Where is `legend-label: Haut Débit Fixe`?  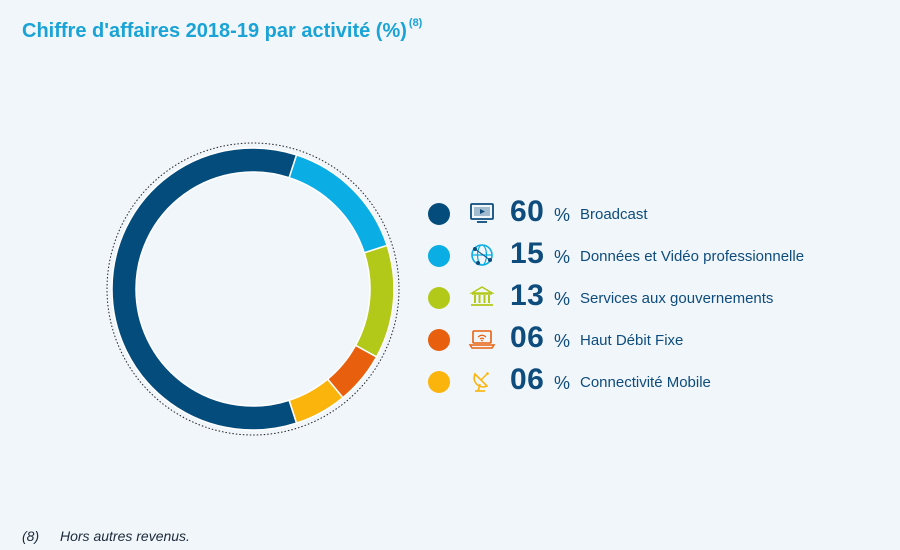
legend-label: Haut Débit Fixe is located at coordinates (632, 340).